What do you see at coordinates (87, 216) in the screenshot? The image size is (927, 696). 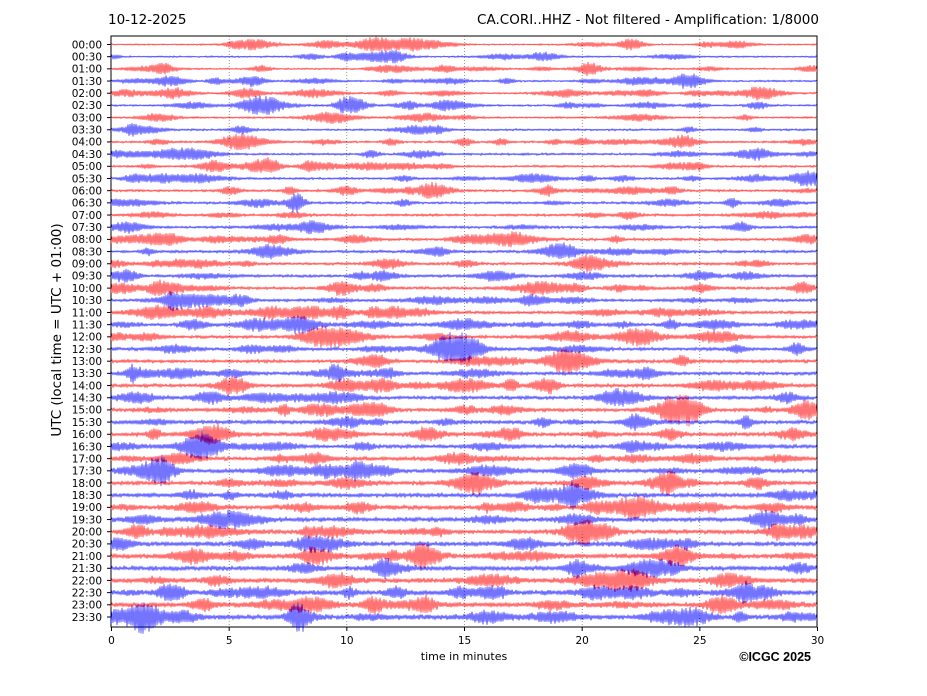 I see `y-tick-label: 07:00` at bounding box center [87, 216].